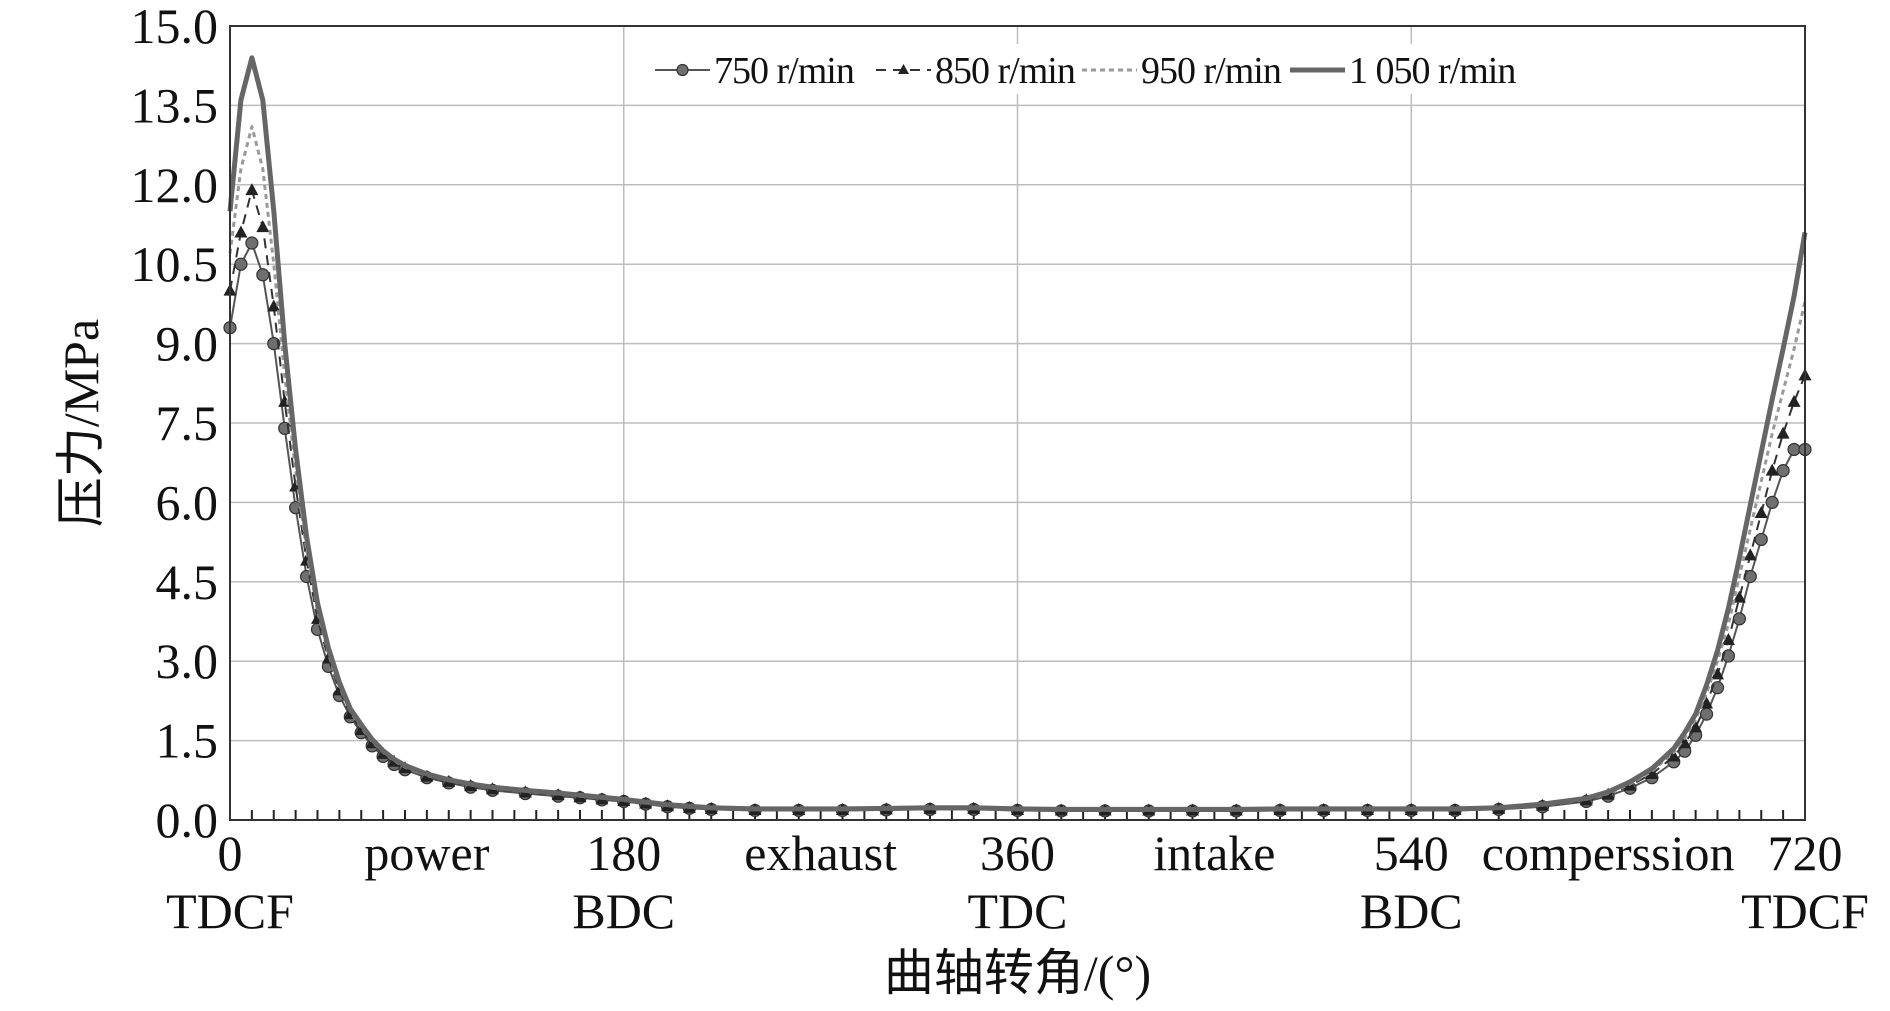 This screenshot has width=1890, height=1011. I want to click on legend-label: 950 r/min, so click(1211, 71).